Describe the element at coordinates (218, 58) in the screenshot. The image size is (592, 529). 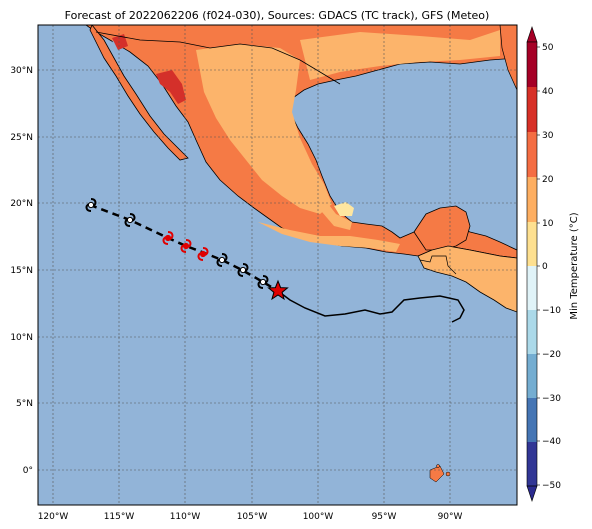
I see `us-mexico-border` at that location.